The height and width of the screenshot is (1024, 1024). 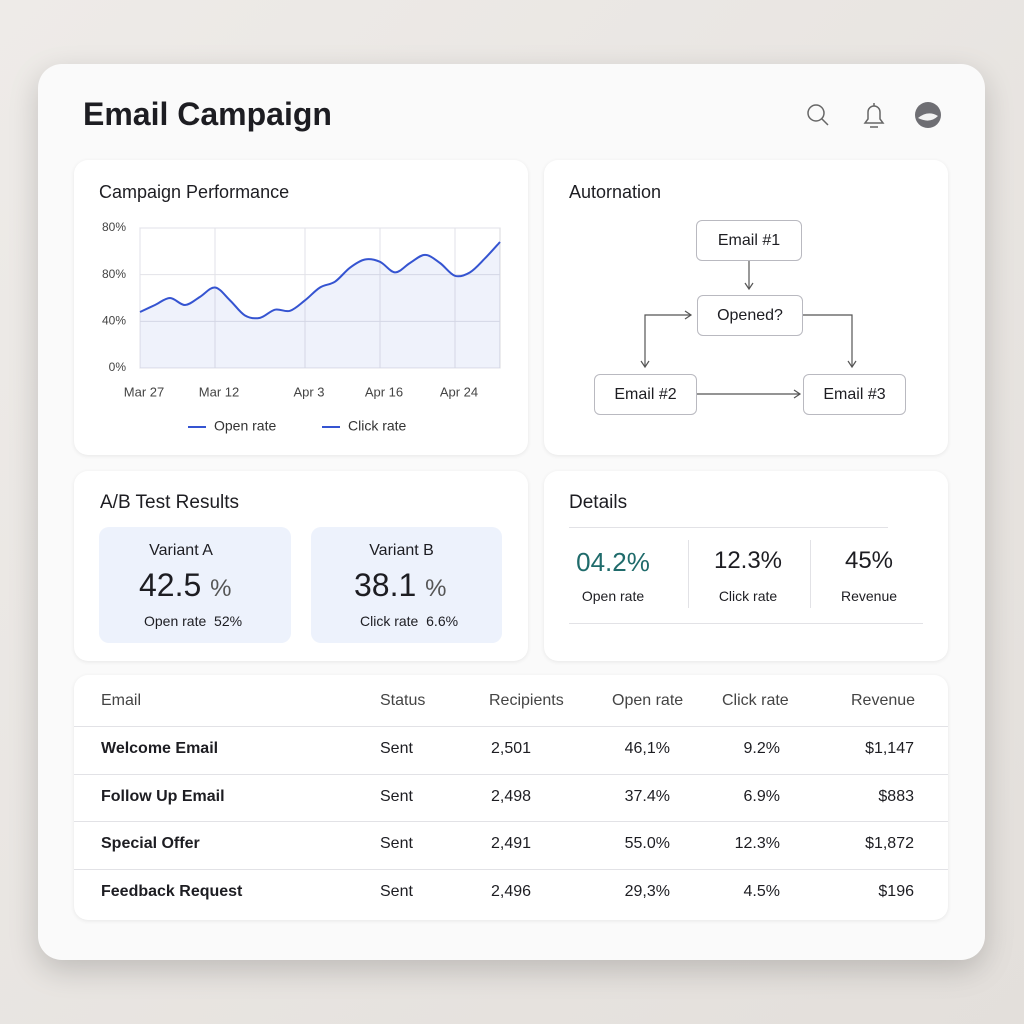 I want to click on legend-label: Click rate, so click(x=377, y=426).